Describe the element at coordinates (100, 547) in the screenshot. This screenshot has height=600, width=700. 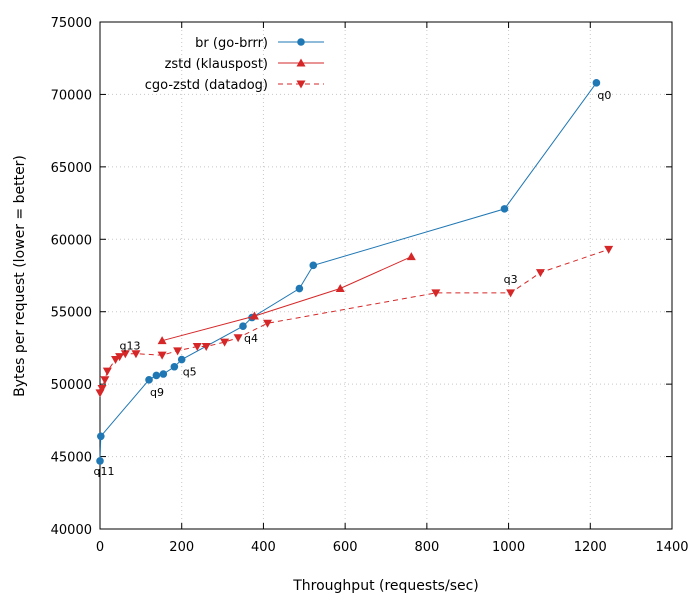
I see `x-tick-label: 0` at that location.